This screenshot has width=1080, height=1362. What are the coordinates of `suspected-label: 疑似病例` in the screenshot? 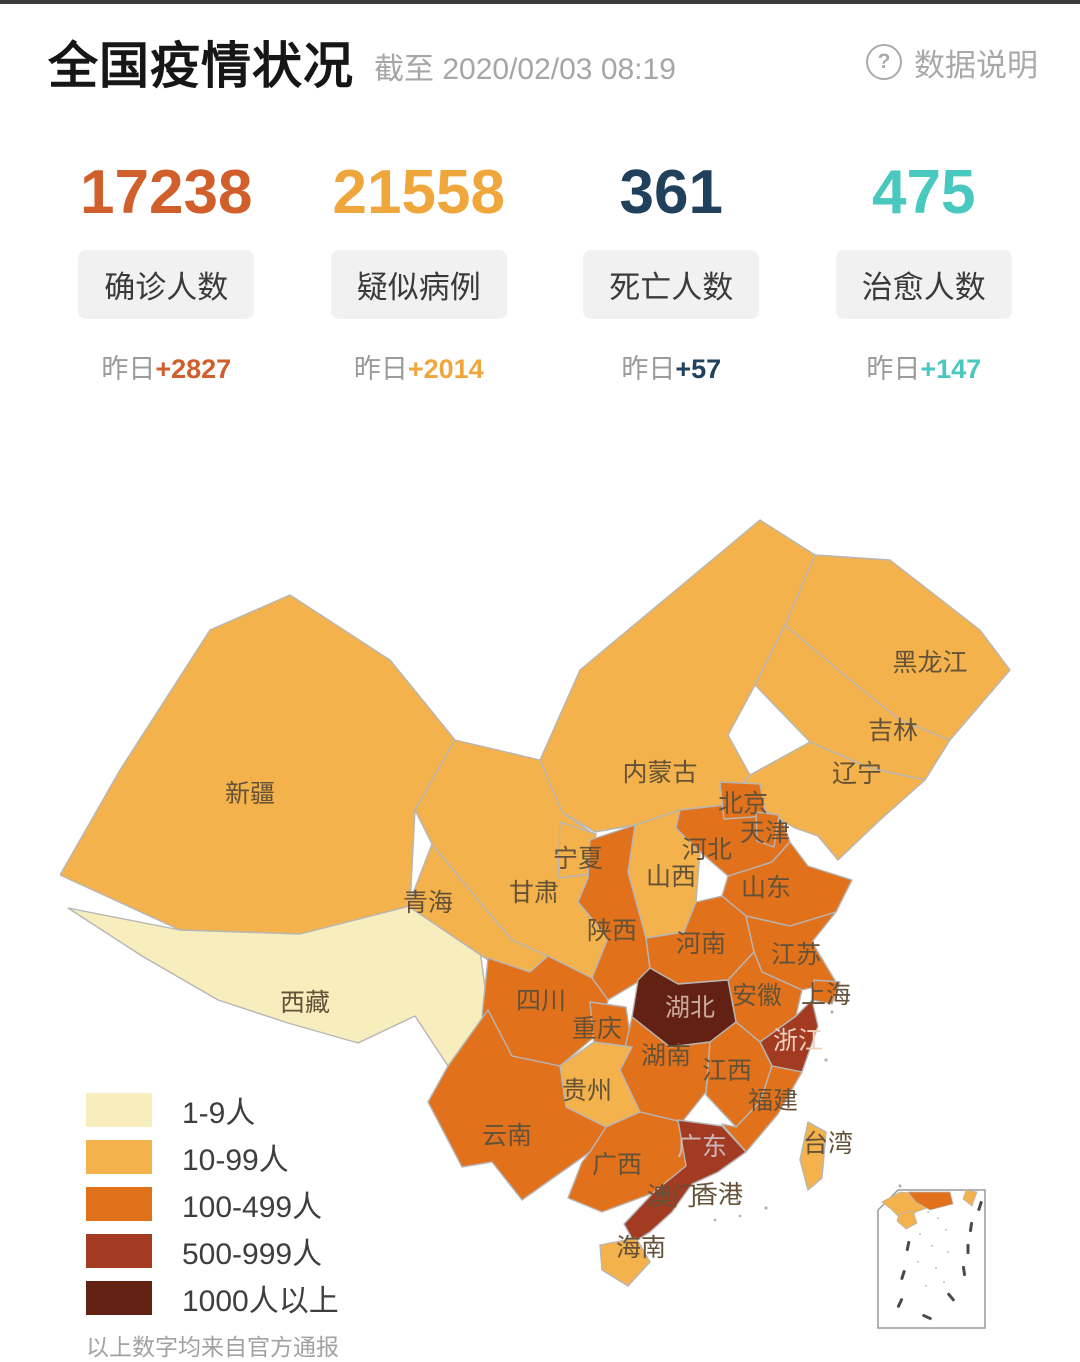 It's located at (418, 284).